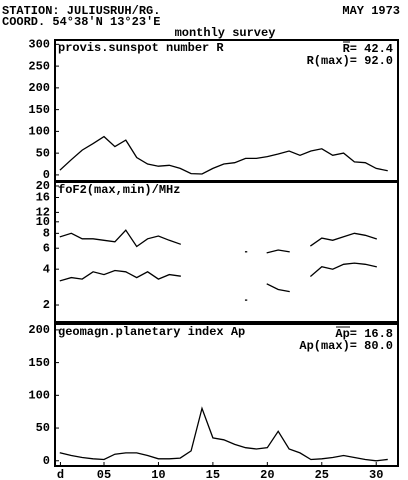 The width and height of the screenshot is (408, 480). What do you see at coordinates (267, 474) in the screenshot?
I see `x-tick-label: 20` at bounding box center [267, 474].